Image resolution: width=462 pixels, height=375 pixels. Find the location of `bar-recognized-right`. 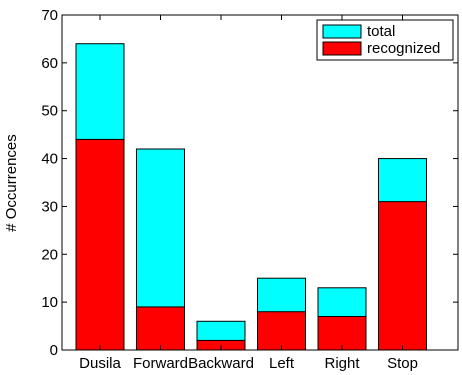

bar-recognized-right is located at coordinates (342, 333).